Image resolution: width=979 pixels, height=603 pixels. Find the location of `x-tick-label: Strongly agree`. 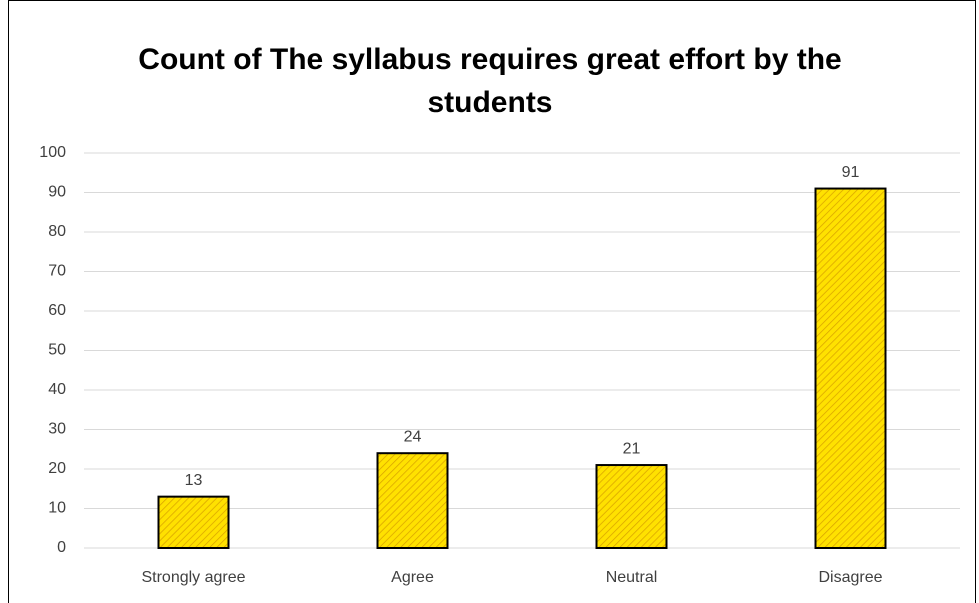

x-tick-label: Strongly agree is located at coordinates (193, 577).